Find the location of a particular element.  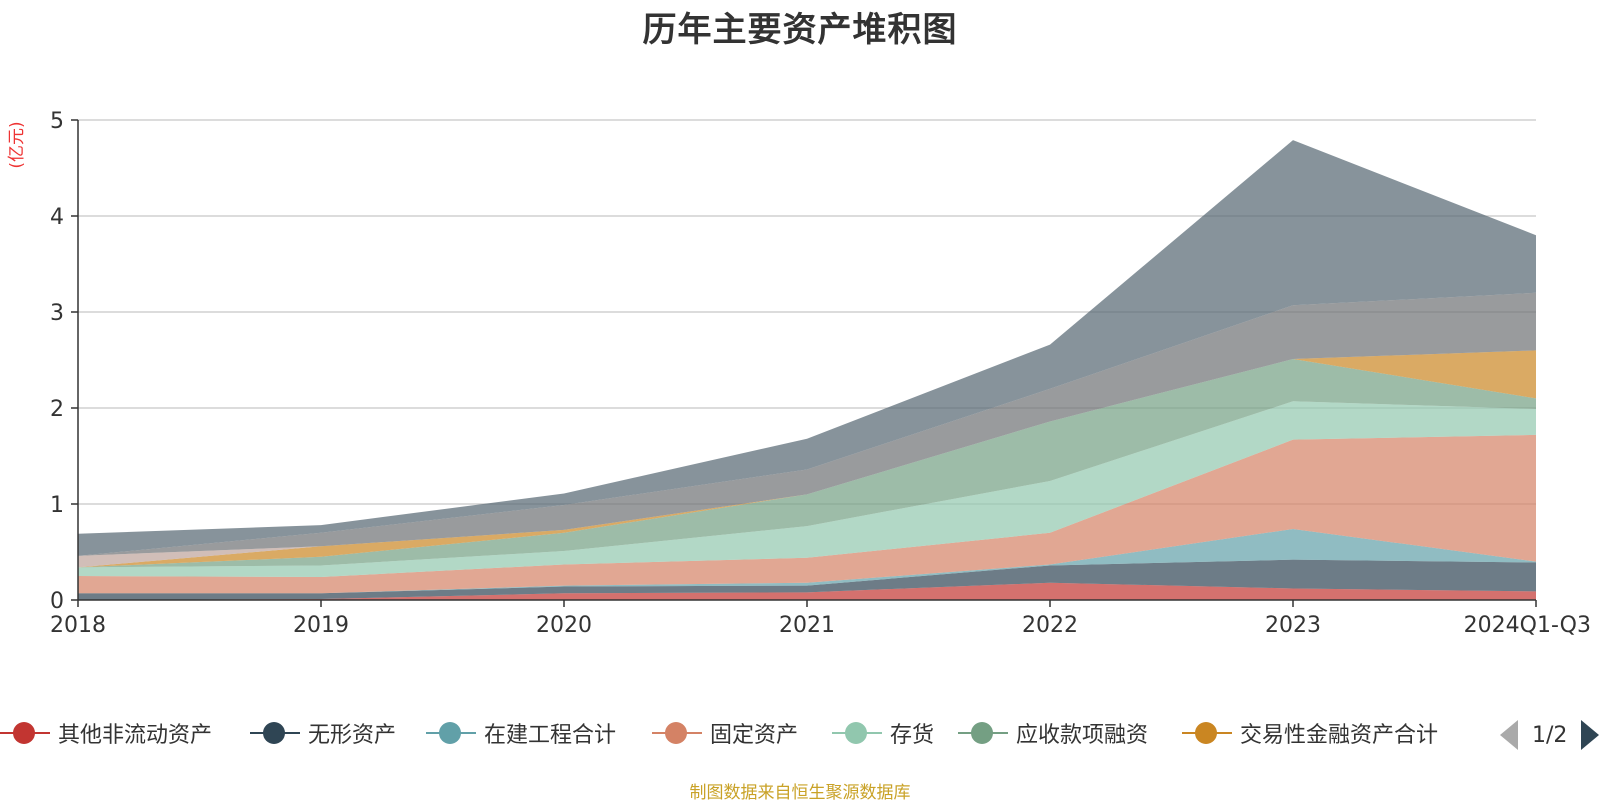

legend-item: 在建工程合计 is located at coordinates (521, 733).